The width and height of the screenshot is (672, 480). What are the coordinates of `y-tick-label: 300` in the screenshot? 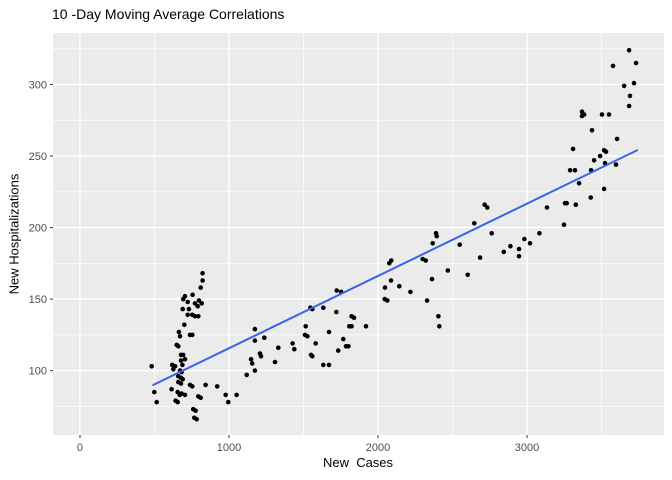 It's located at (38, 86).